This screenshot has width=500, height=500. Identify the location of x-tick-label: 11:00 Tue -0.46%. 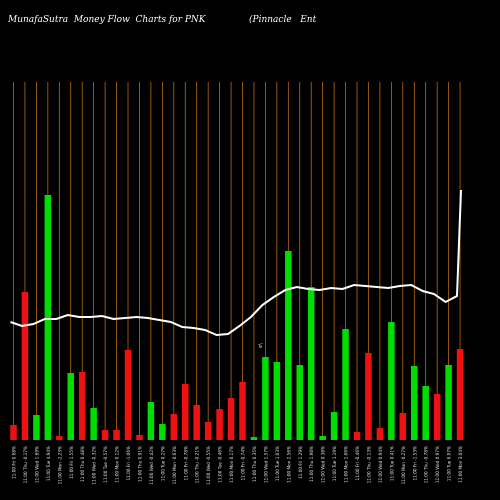
(220, 464).